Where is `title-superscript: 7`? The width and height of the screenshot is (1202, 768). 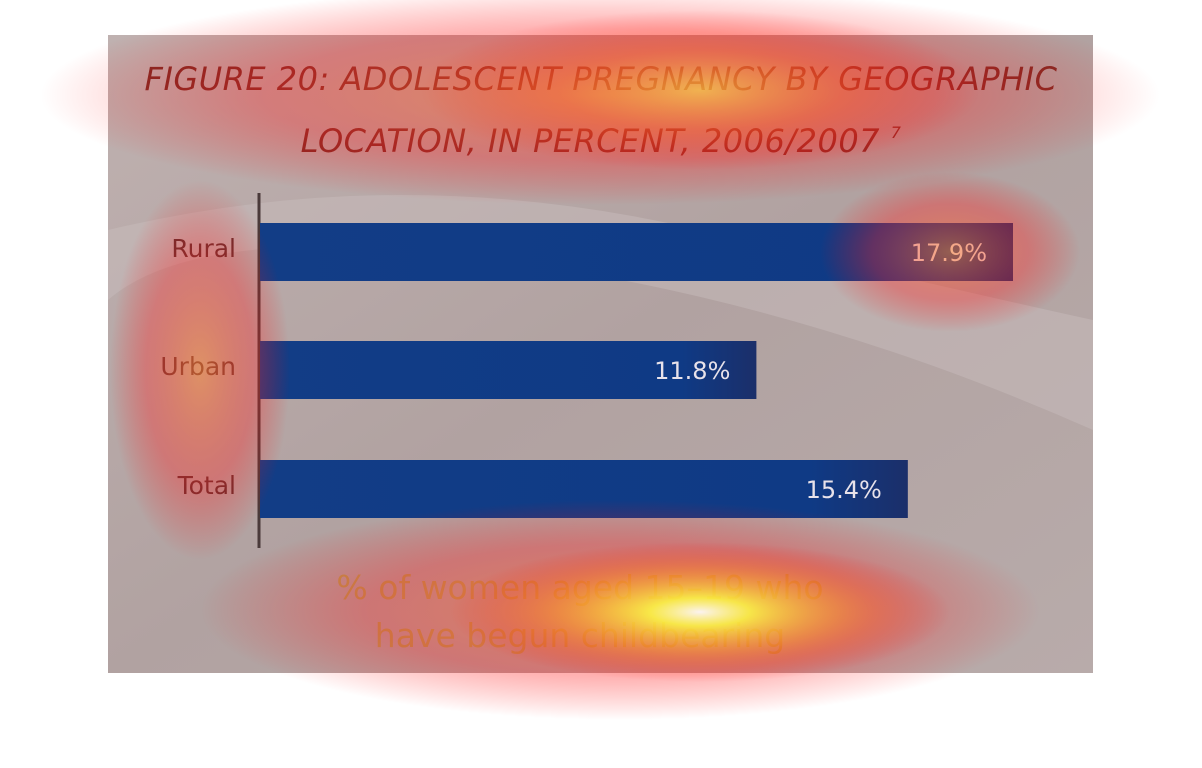
title-superscript: 7 is located at coordinates (896, 132).